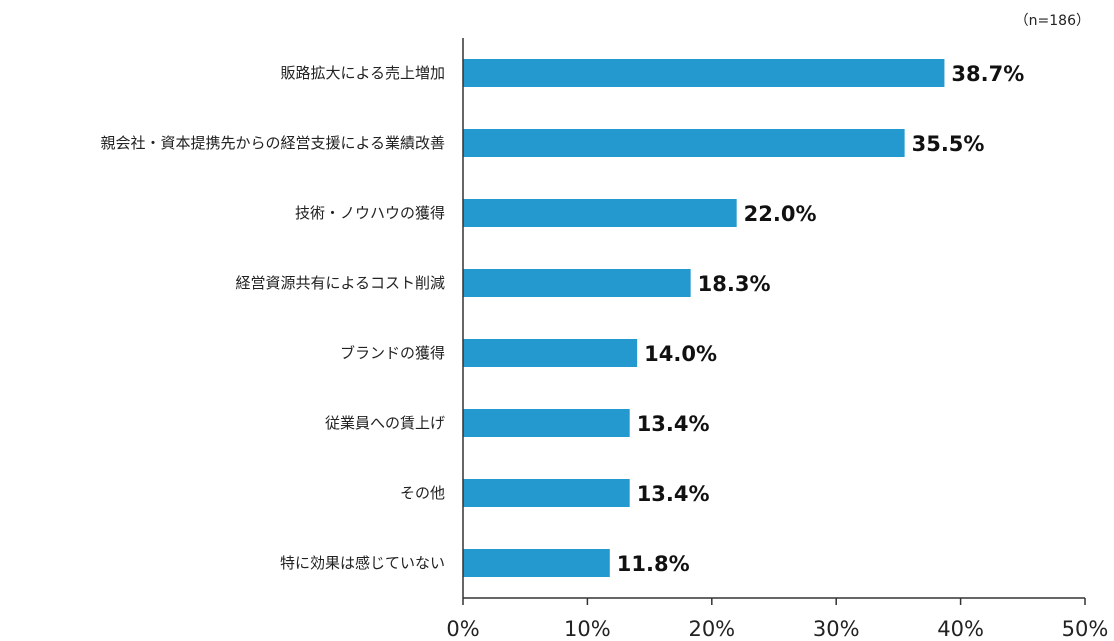 The image size is (1114, 641). I want to click on x-tick-label: 0%, so click(462, 629).